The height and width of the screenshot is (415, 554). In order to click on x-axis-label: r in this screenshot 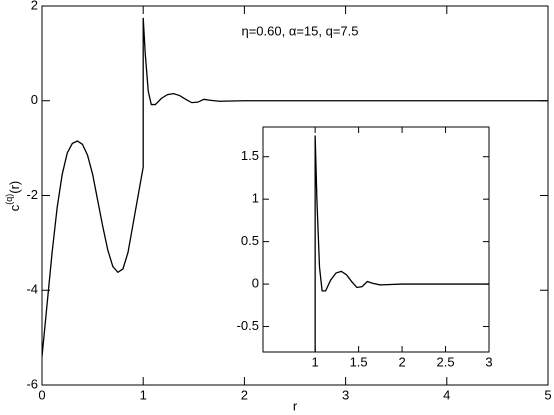, I will do `click(295, 405)`.